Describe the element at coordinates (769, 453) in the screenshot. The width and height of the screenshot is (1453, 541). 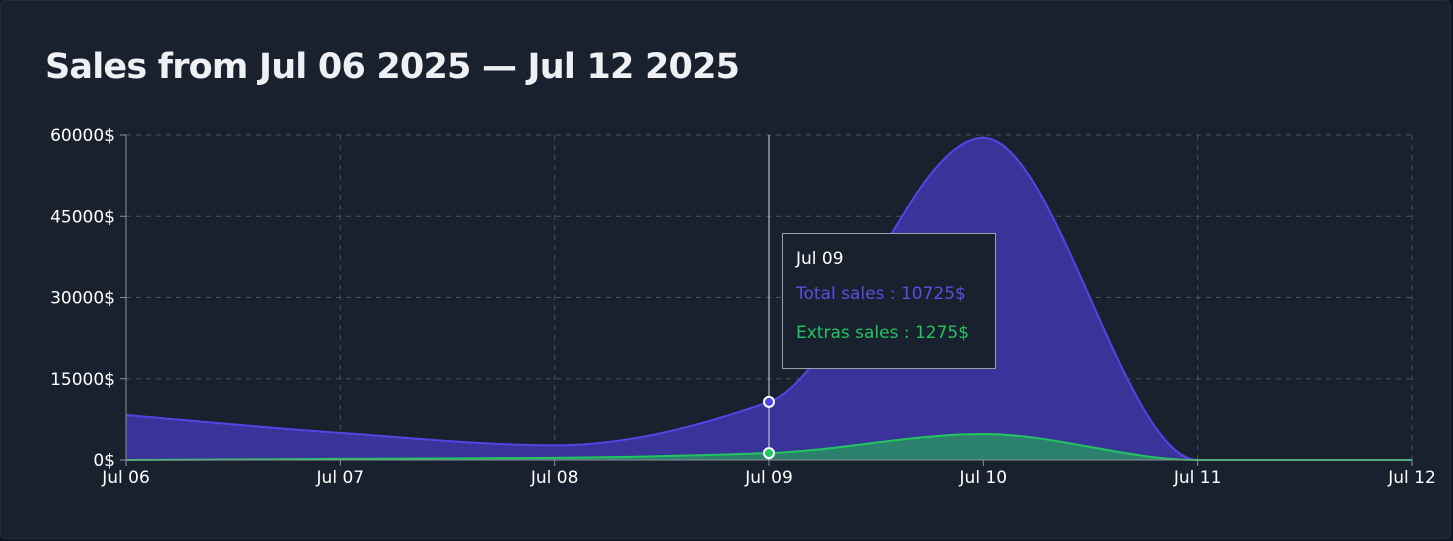
I see `extras-sales-hover-point` at that location.